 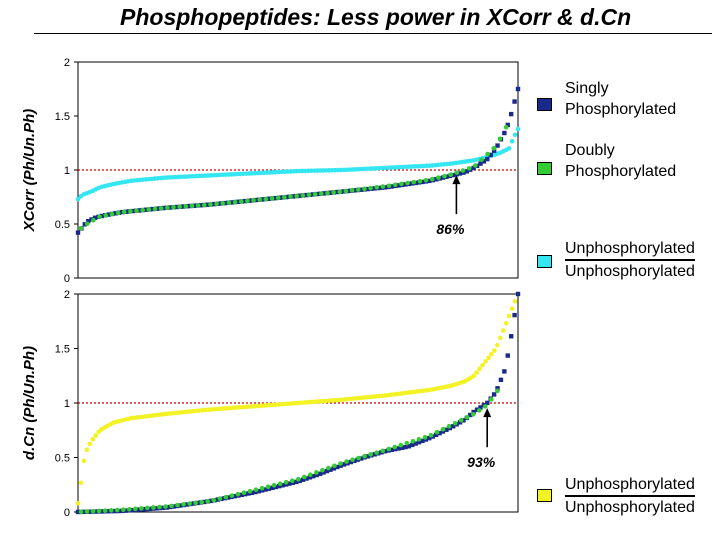 What do you see at coordinates (62, 117) in the screenshot?
I see `y-tick-label: 1.5` at bounding box center [62, 117].